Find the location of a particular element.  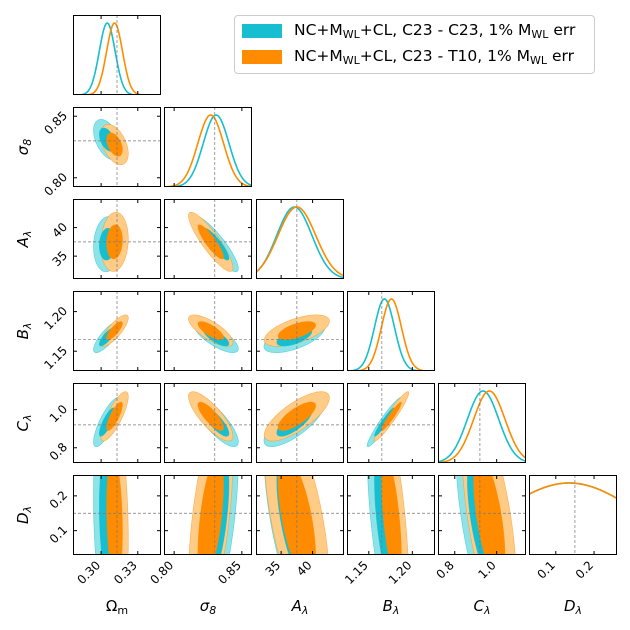

y-tick-label-D: 0.2 is located at coordinates (58, 499).